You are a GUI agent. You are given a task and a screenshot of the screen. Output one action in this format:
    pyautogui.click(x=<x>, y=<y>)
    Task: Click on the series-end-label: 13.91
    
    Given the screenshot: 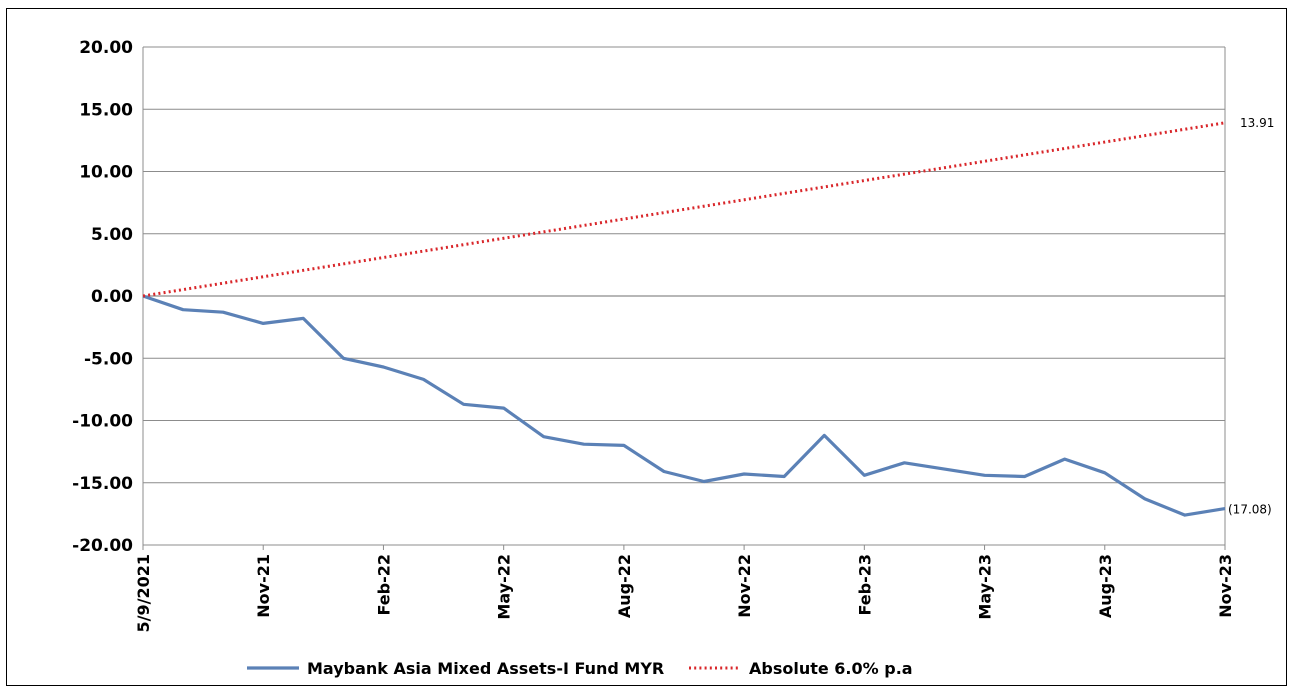 What is the action you would take?
    pyautogui.click(x=1257, y=123)
    